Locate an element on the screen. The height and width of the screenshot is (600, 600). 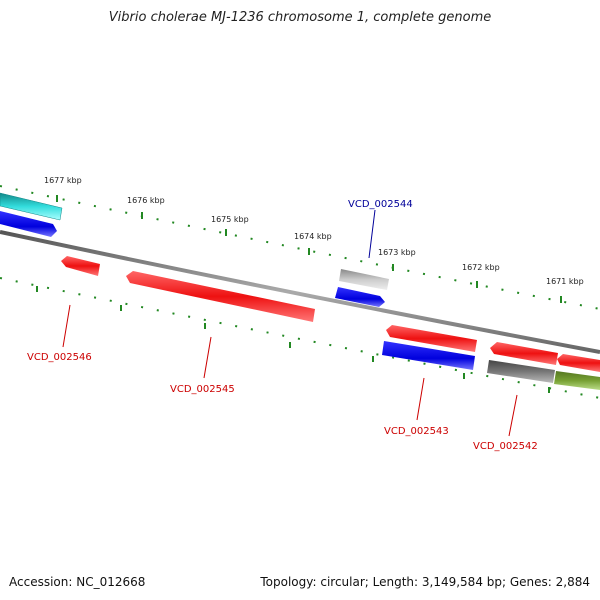
tick-label-1675: 1675 kbp is located at coordinates (230, 219).